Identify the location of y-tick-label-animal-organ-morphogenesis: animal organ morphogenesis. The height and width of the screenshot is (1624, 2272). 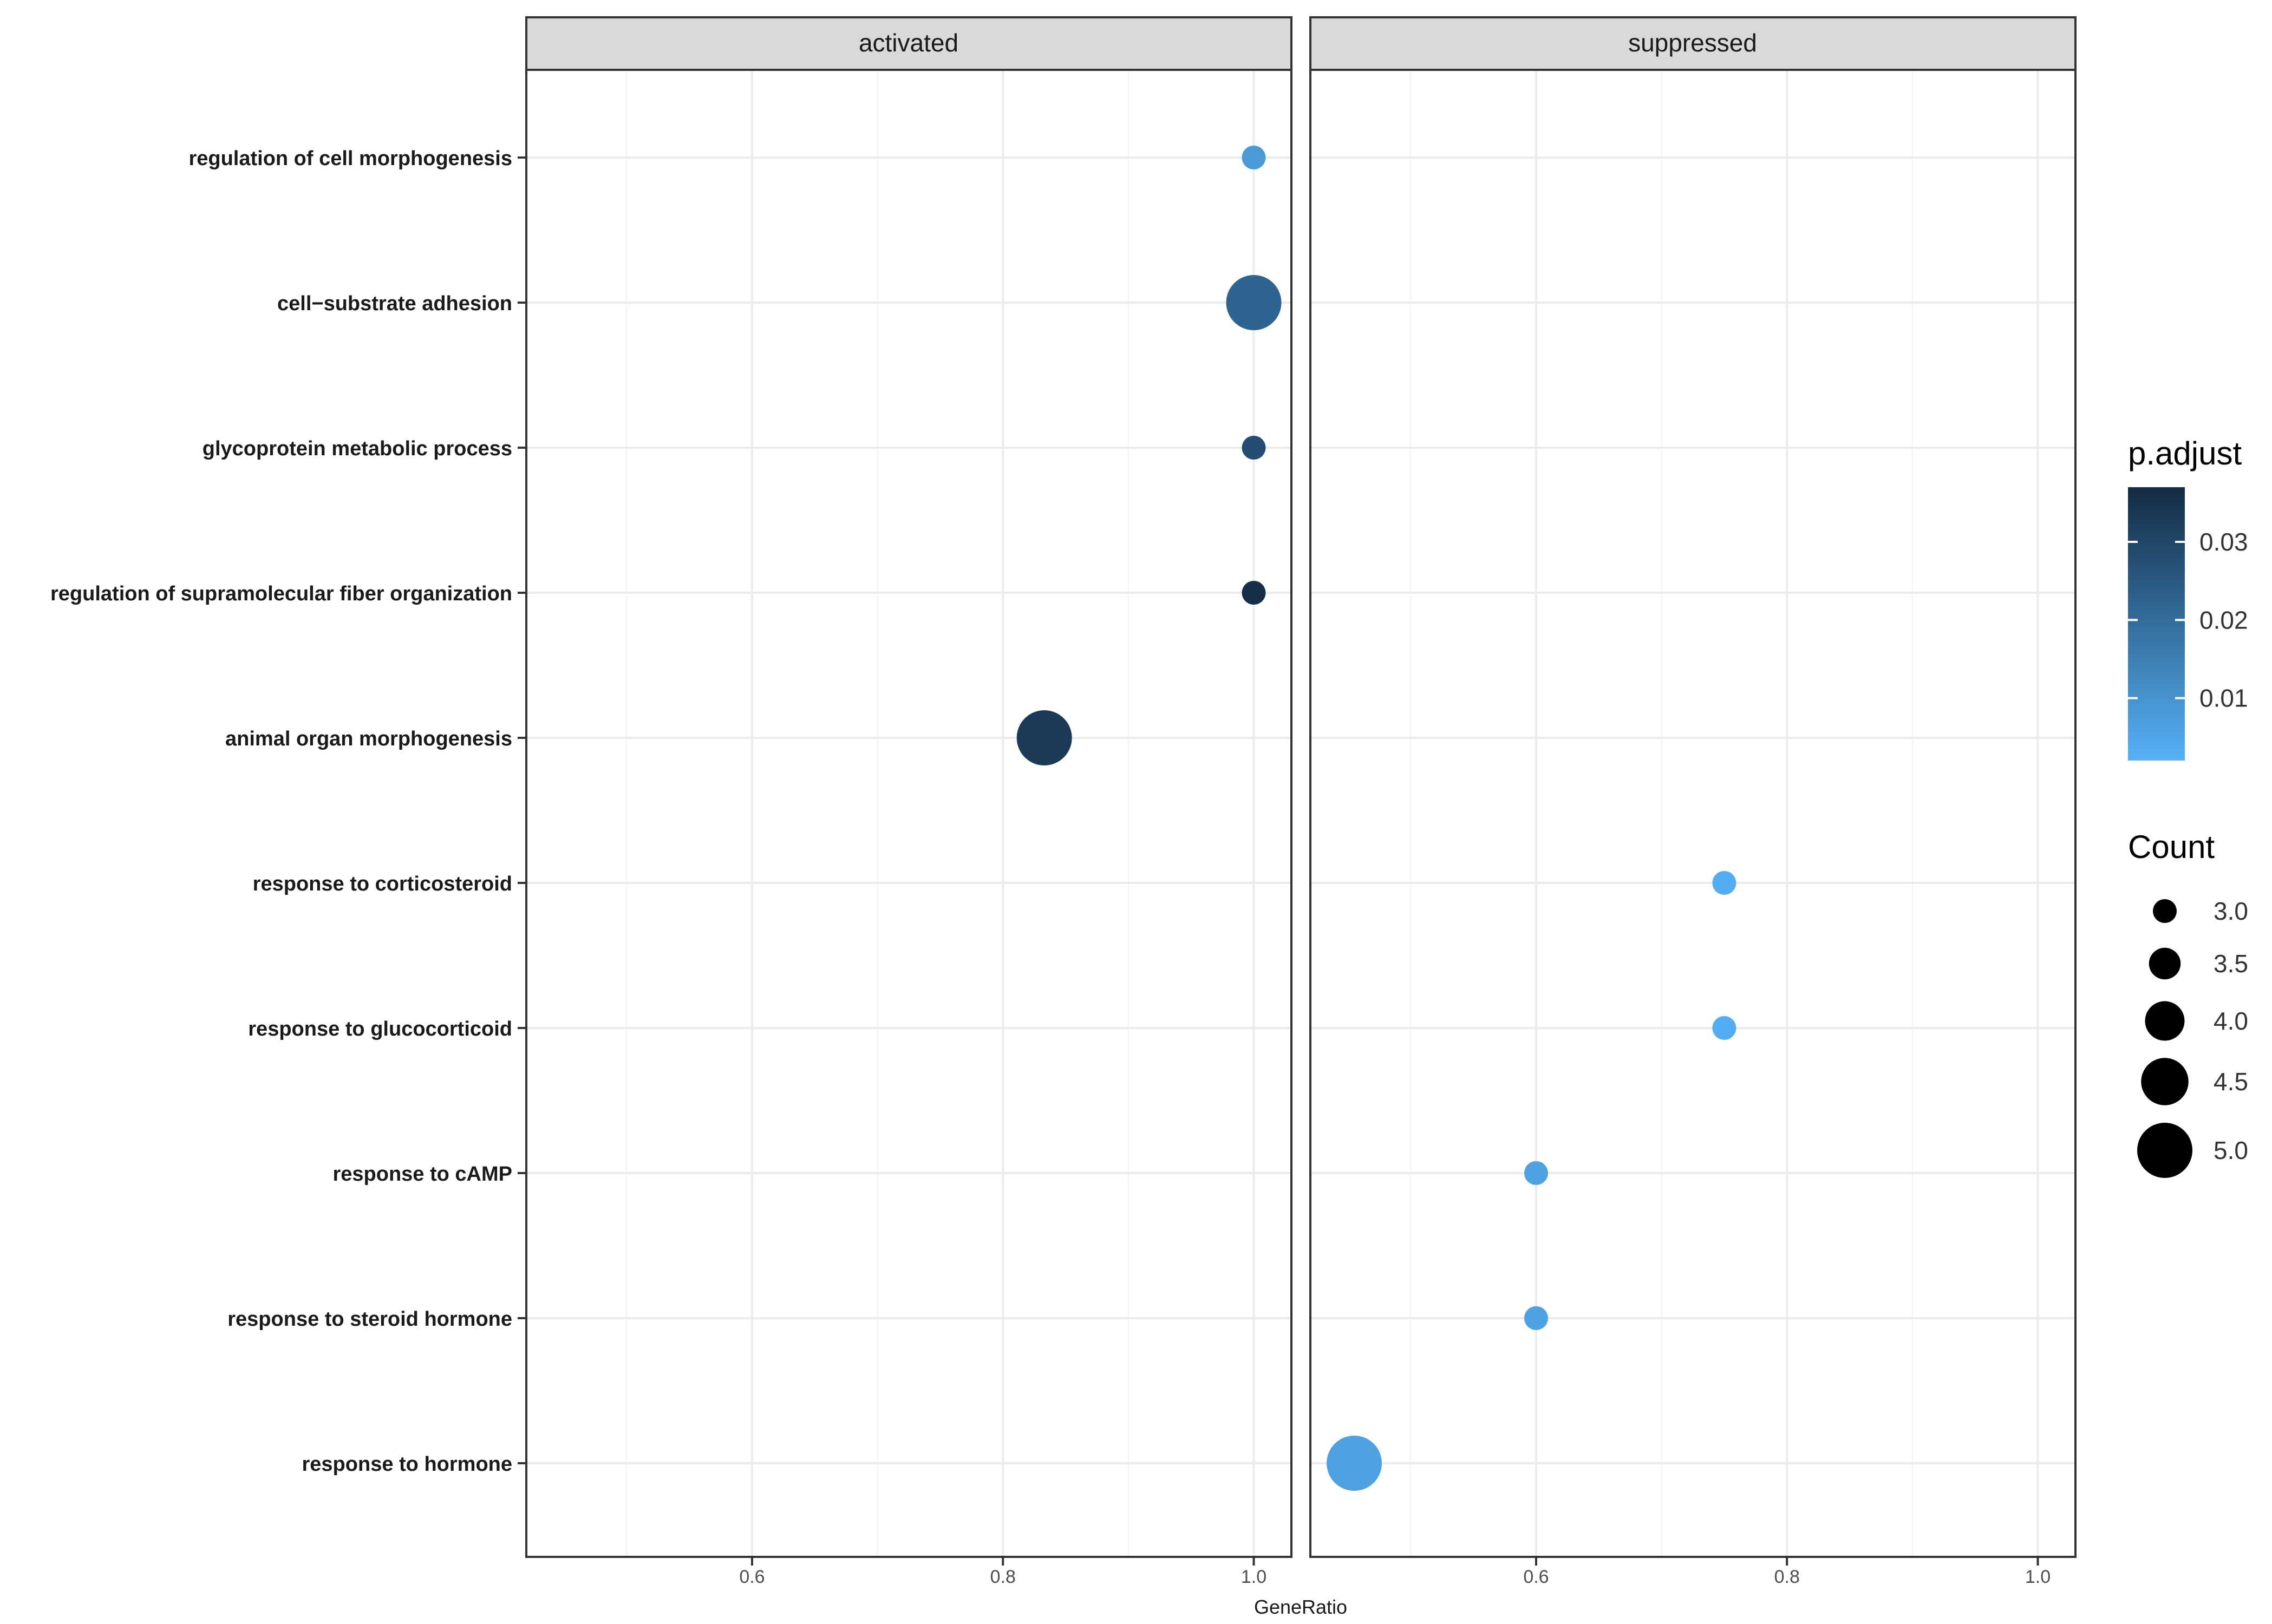
(368, 739).